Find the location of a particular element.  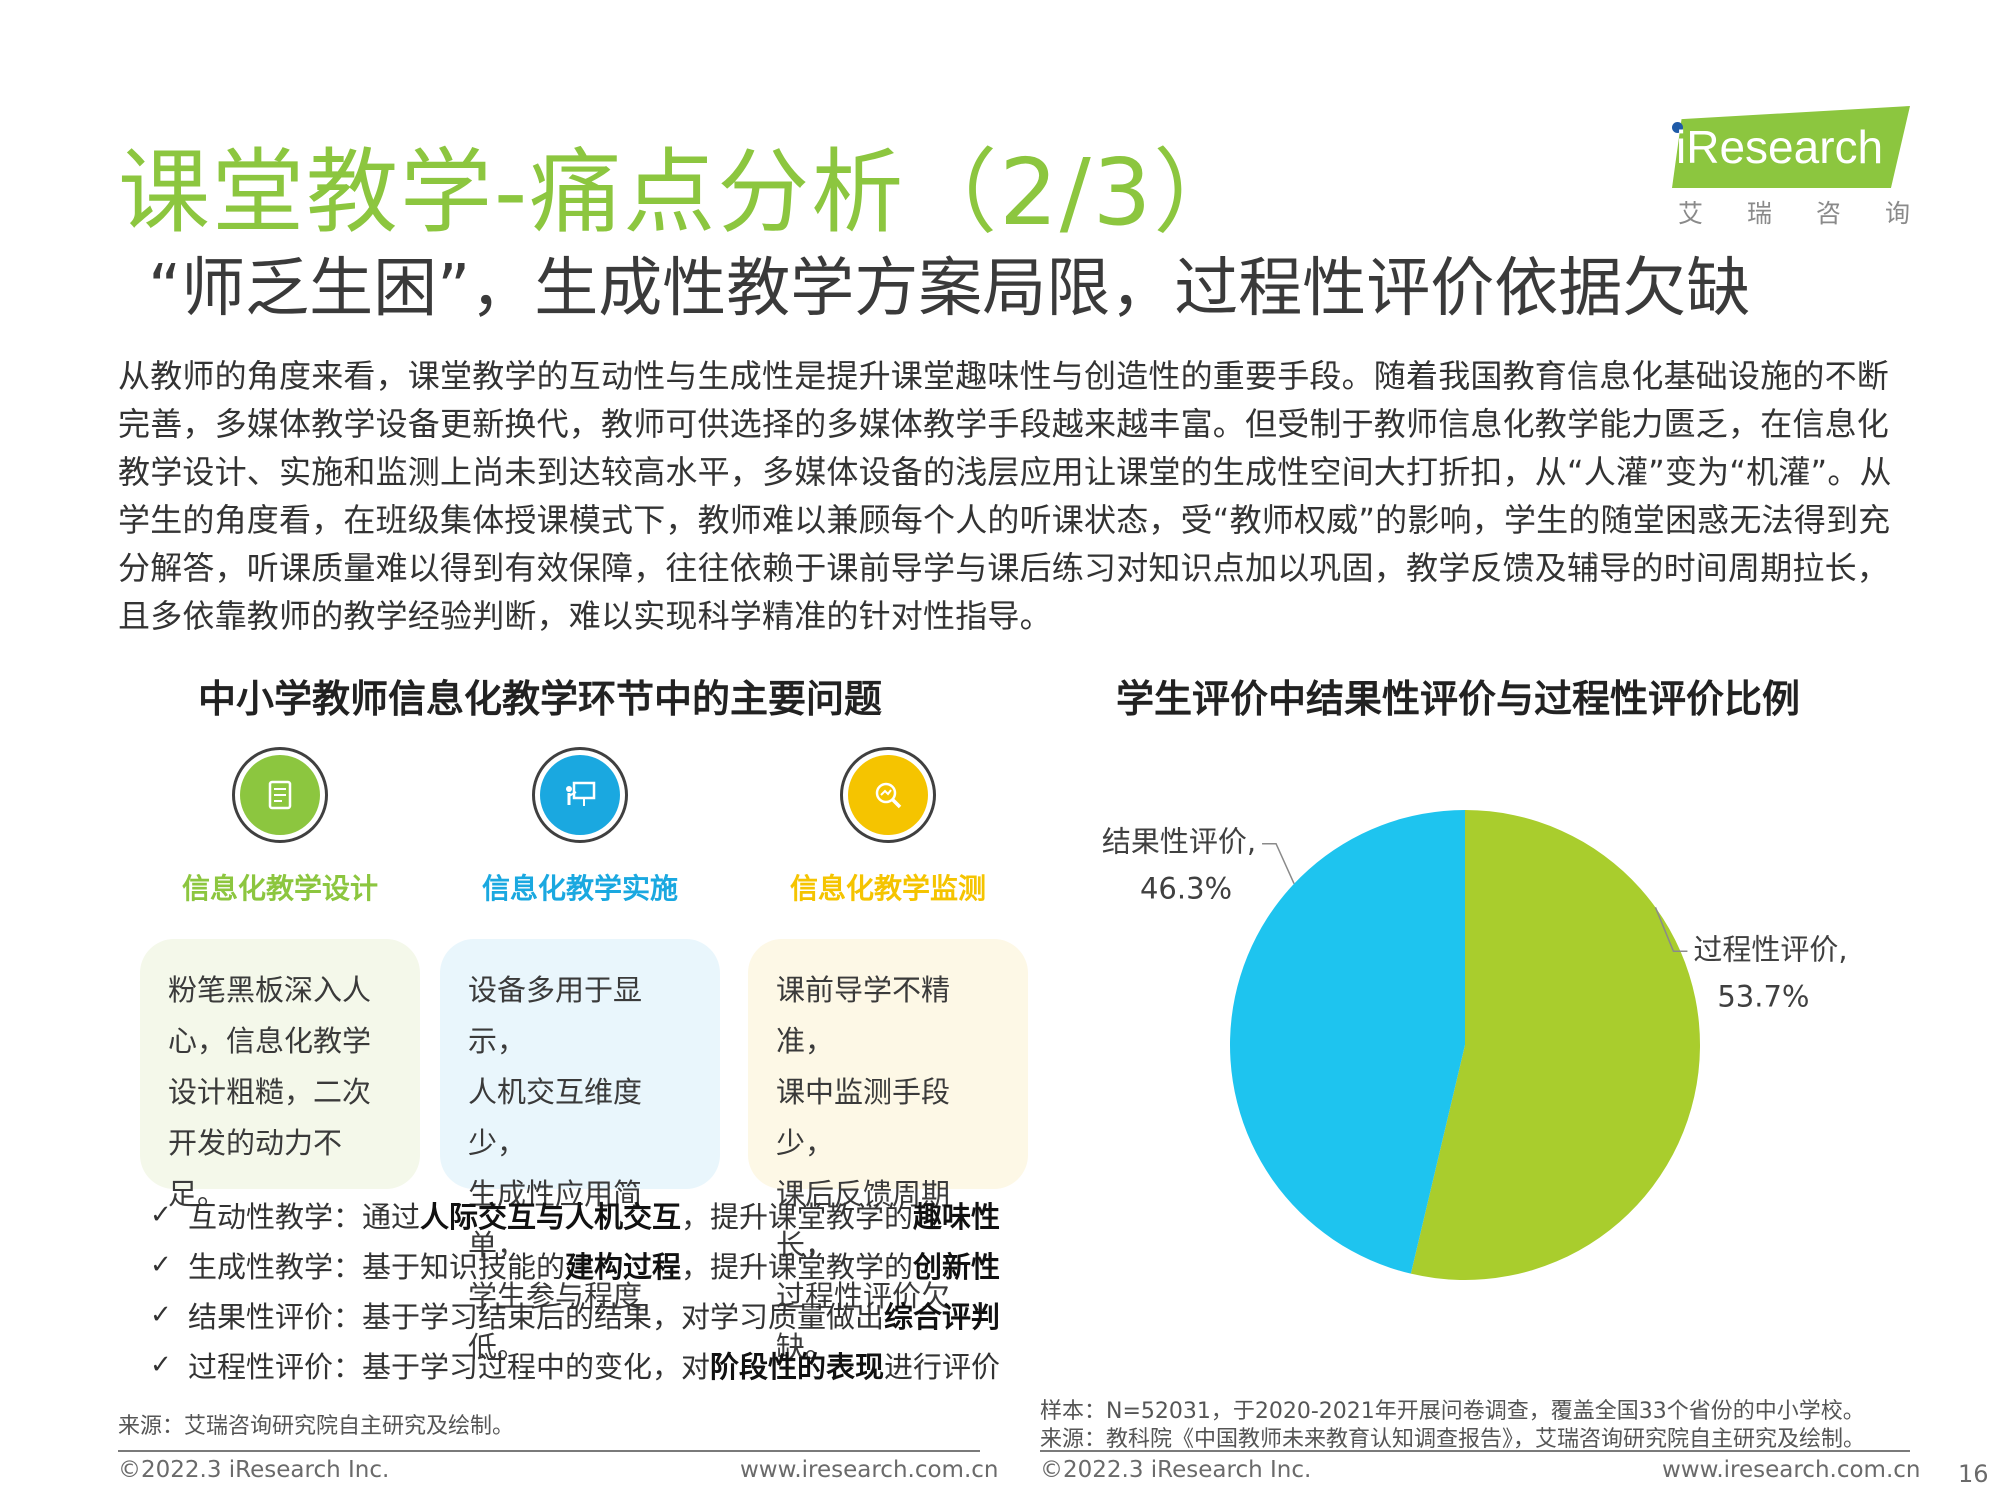

card-line: 设备多用于显示， is located at coordinates (555, 1015).